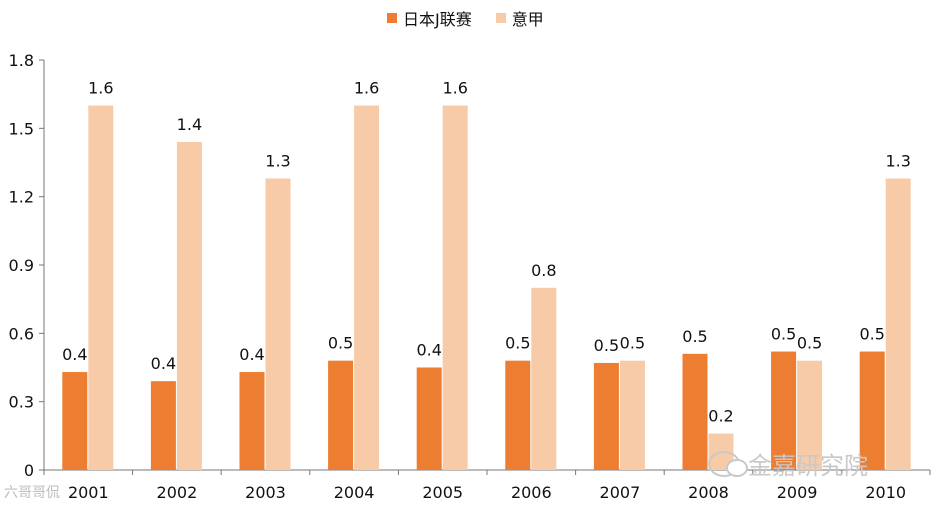 Image resolution: width=941 pixels, height=510 pixels. Describe the element at coordinates (88, 492) in the screenshot. I see `x-tick-label: 2001` at that location.